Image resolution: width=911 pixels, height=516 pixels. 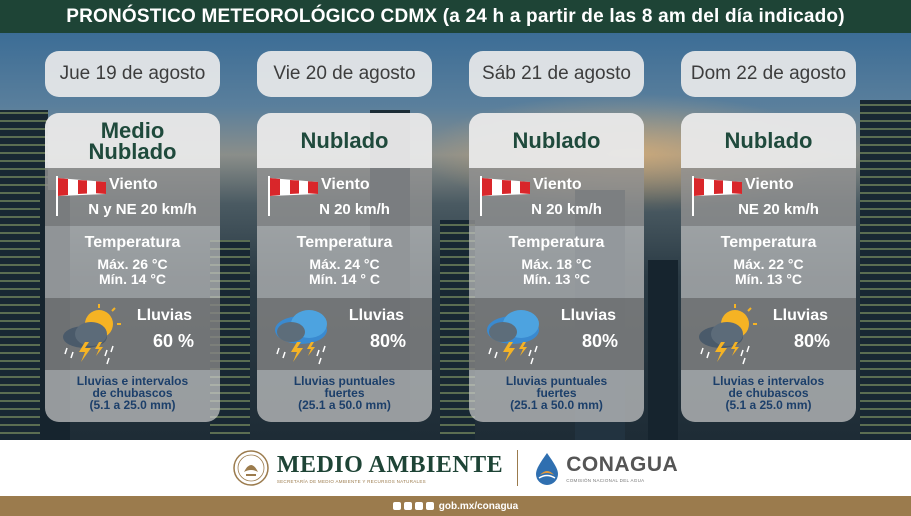 I want to click on social-url-link: gob.mx/conagua, so click(x=478, y=506).